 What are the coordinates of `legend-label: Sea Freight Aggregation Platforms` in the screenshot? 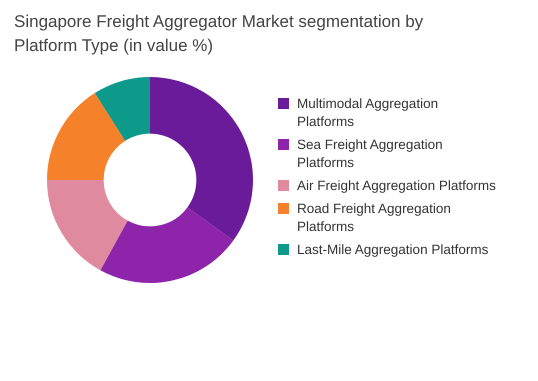 It's located at (370, 154).